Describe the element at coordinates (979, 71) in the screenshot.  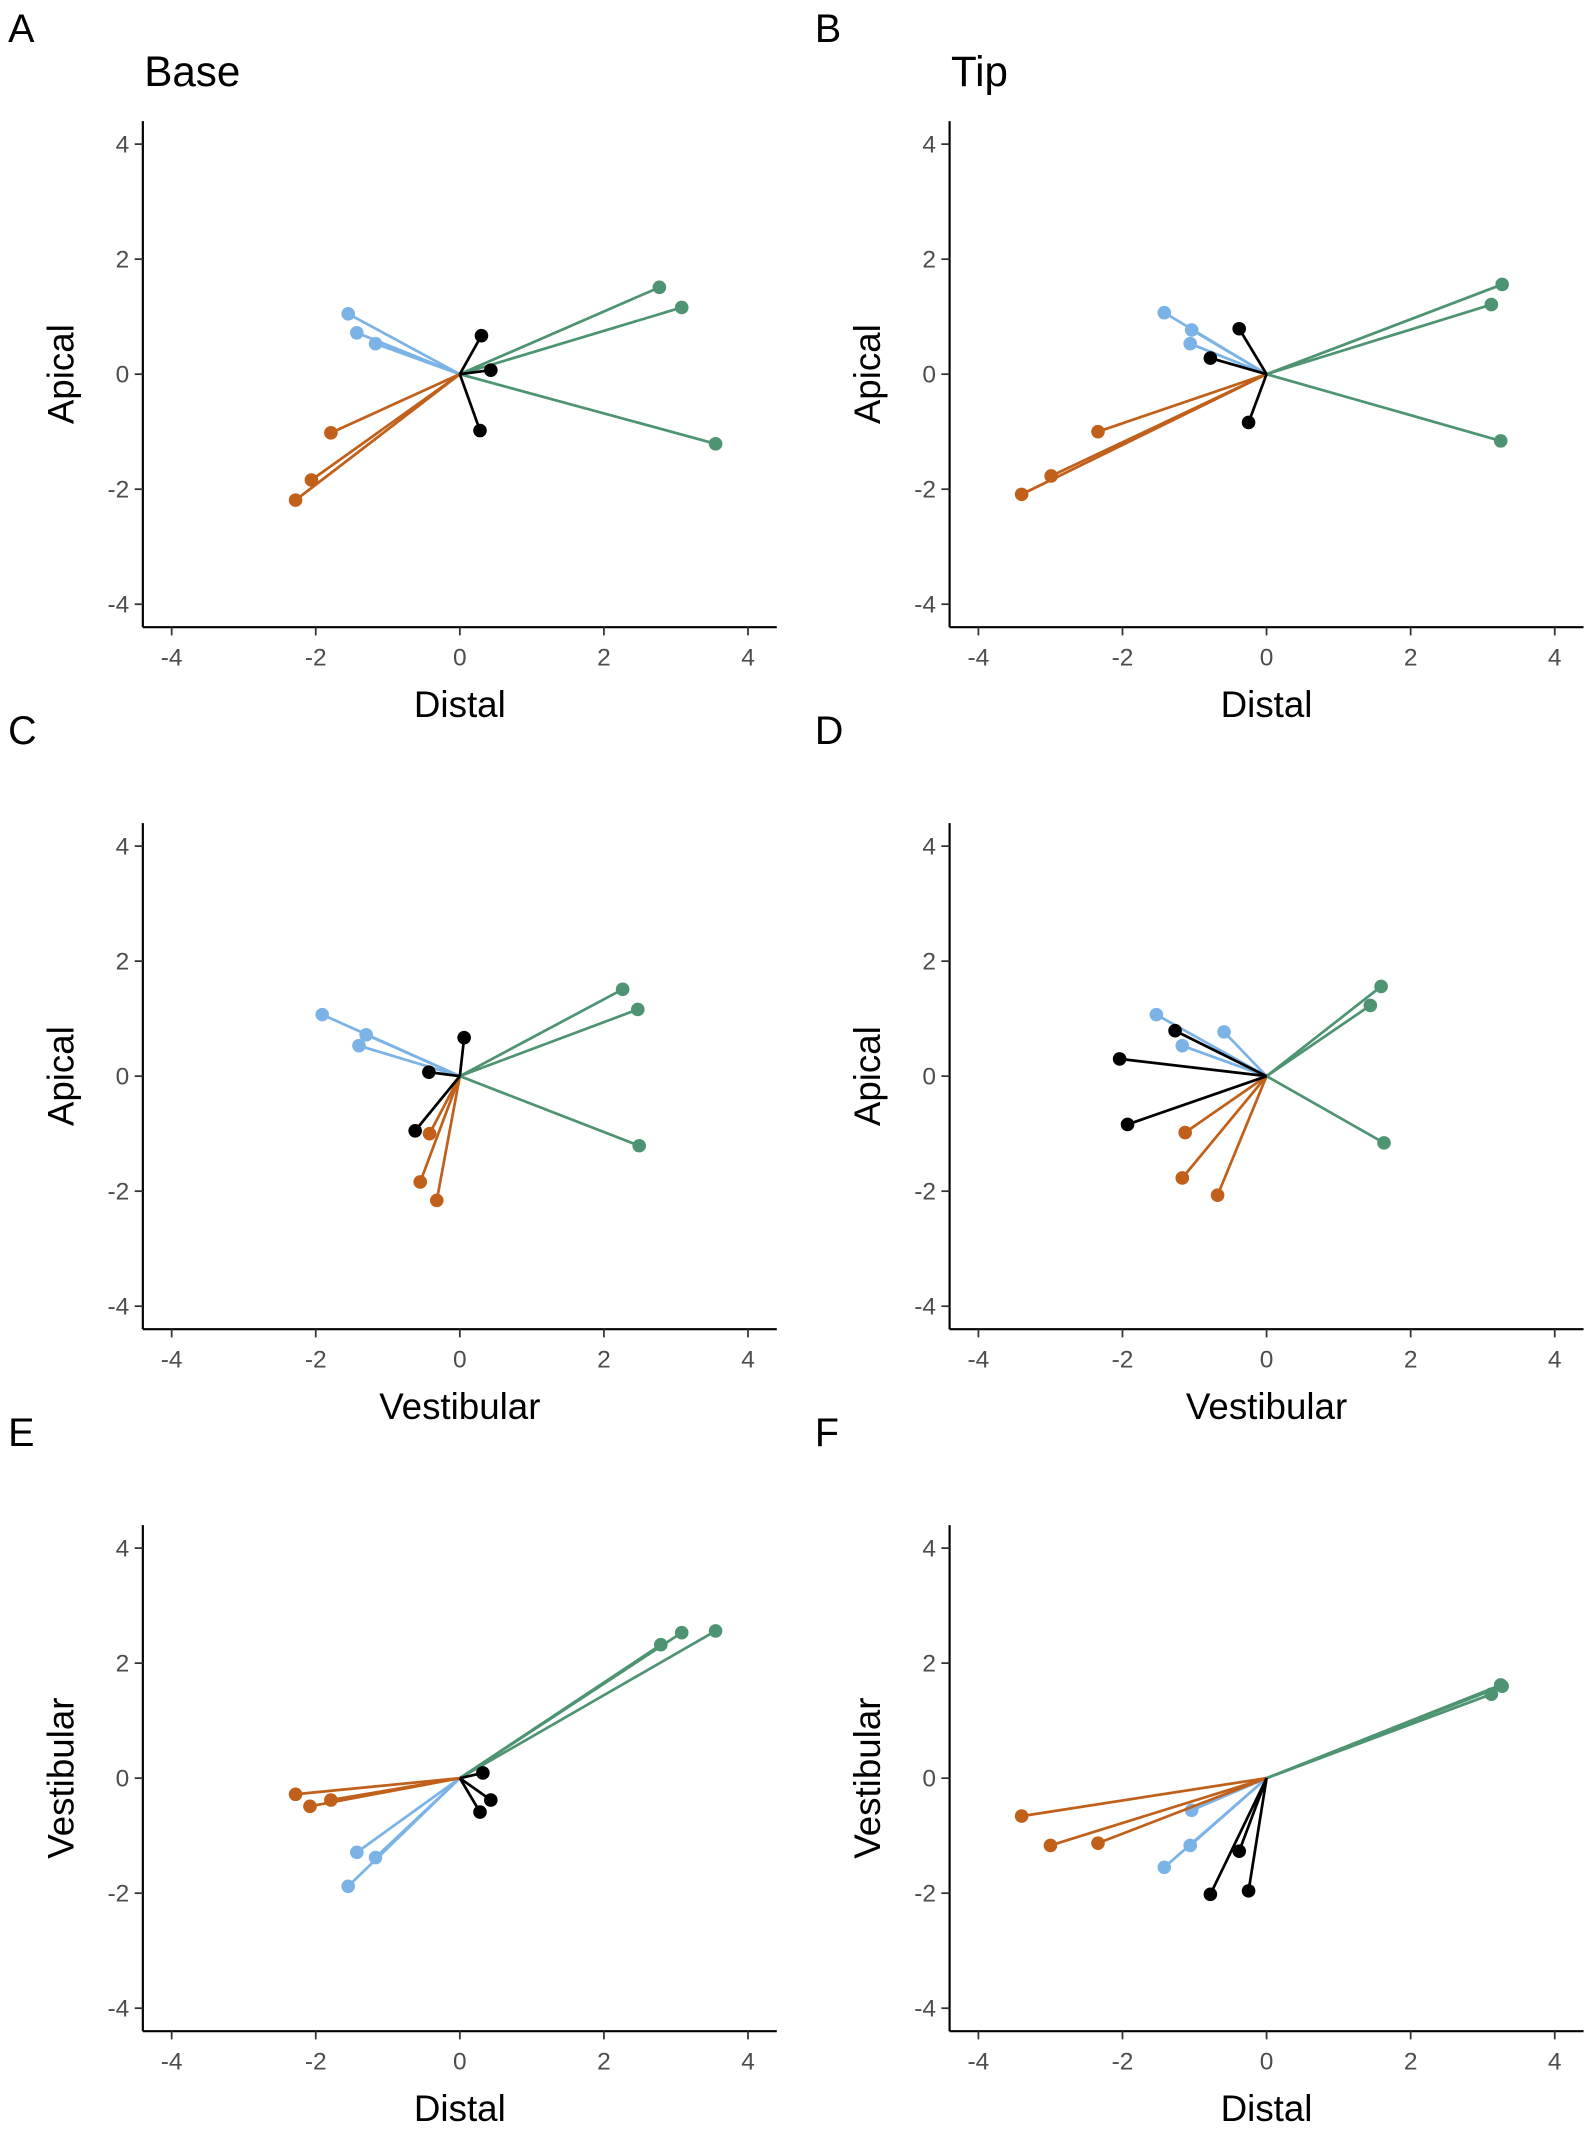
I see `panel-title: Tip` at that location.